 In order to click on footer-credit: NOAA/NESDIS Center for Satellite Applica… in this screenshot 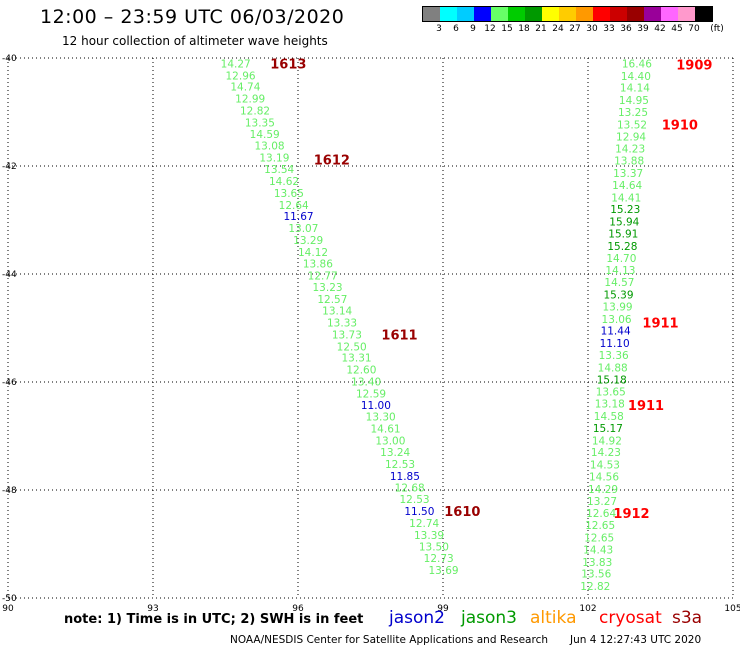, I will do `click(465, 640)`.